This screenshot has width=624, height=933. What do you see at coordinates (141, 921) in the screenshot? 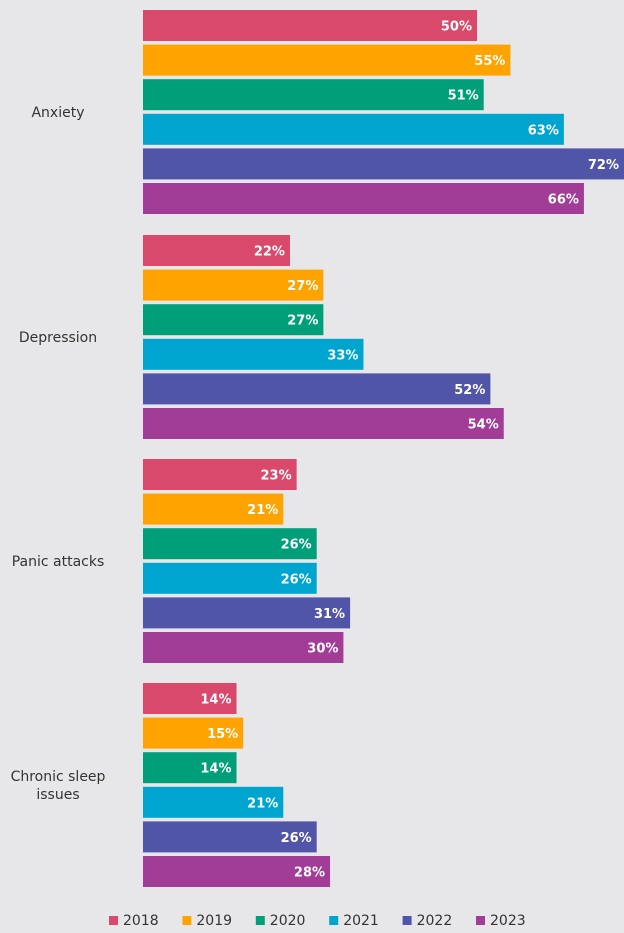
I see `legend-label: 2018` at bounding box center [141, 921].